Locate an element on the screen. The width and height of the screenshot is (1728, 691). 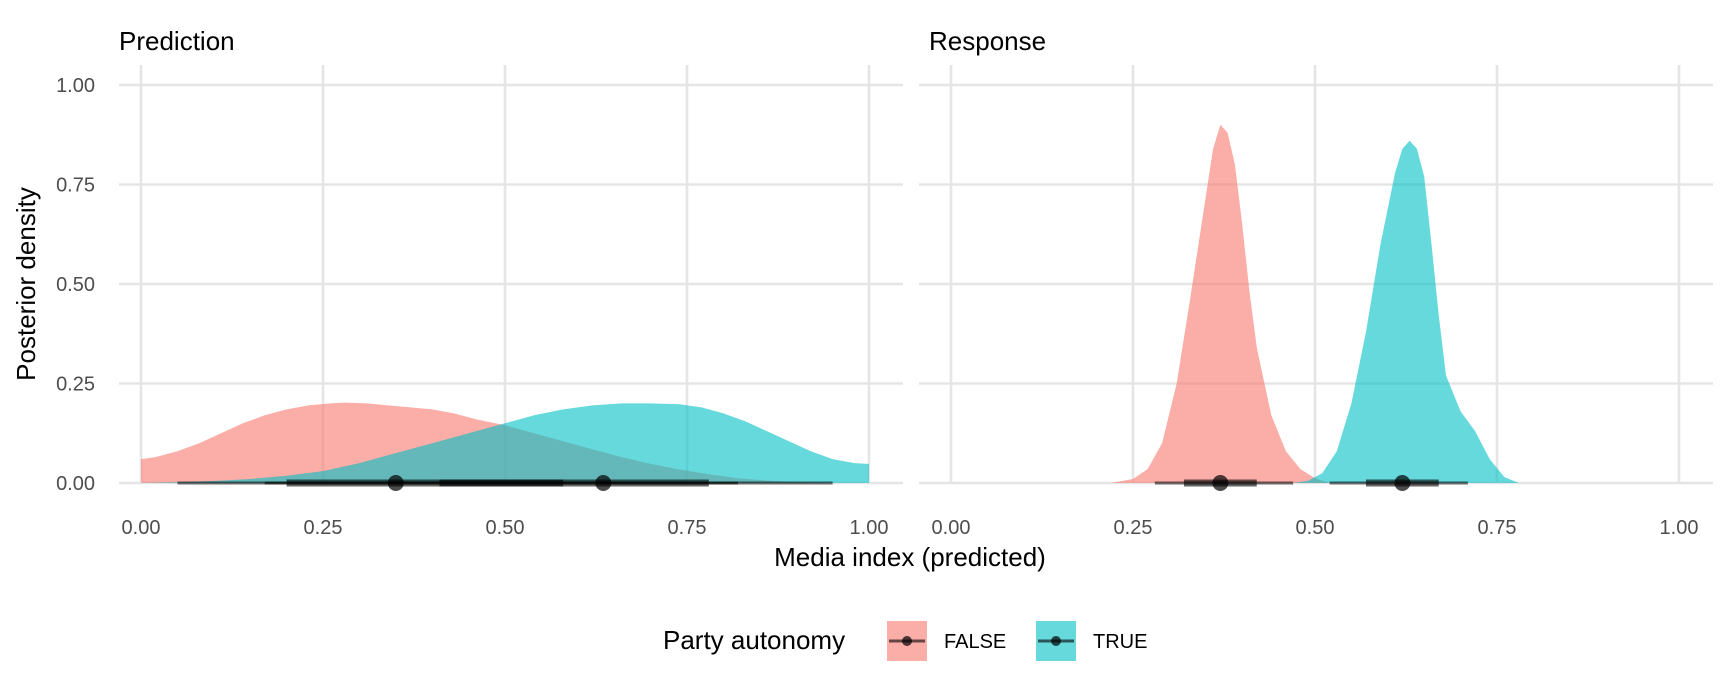
intervals-prediction is located at coordinates (505, 483).